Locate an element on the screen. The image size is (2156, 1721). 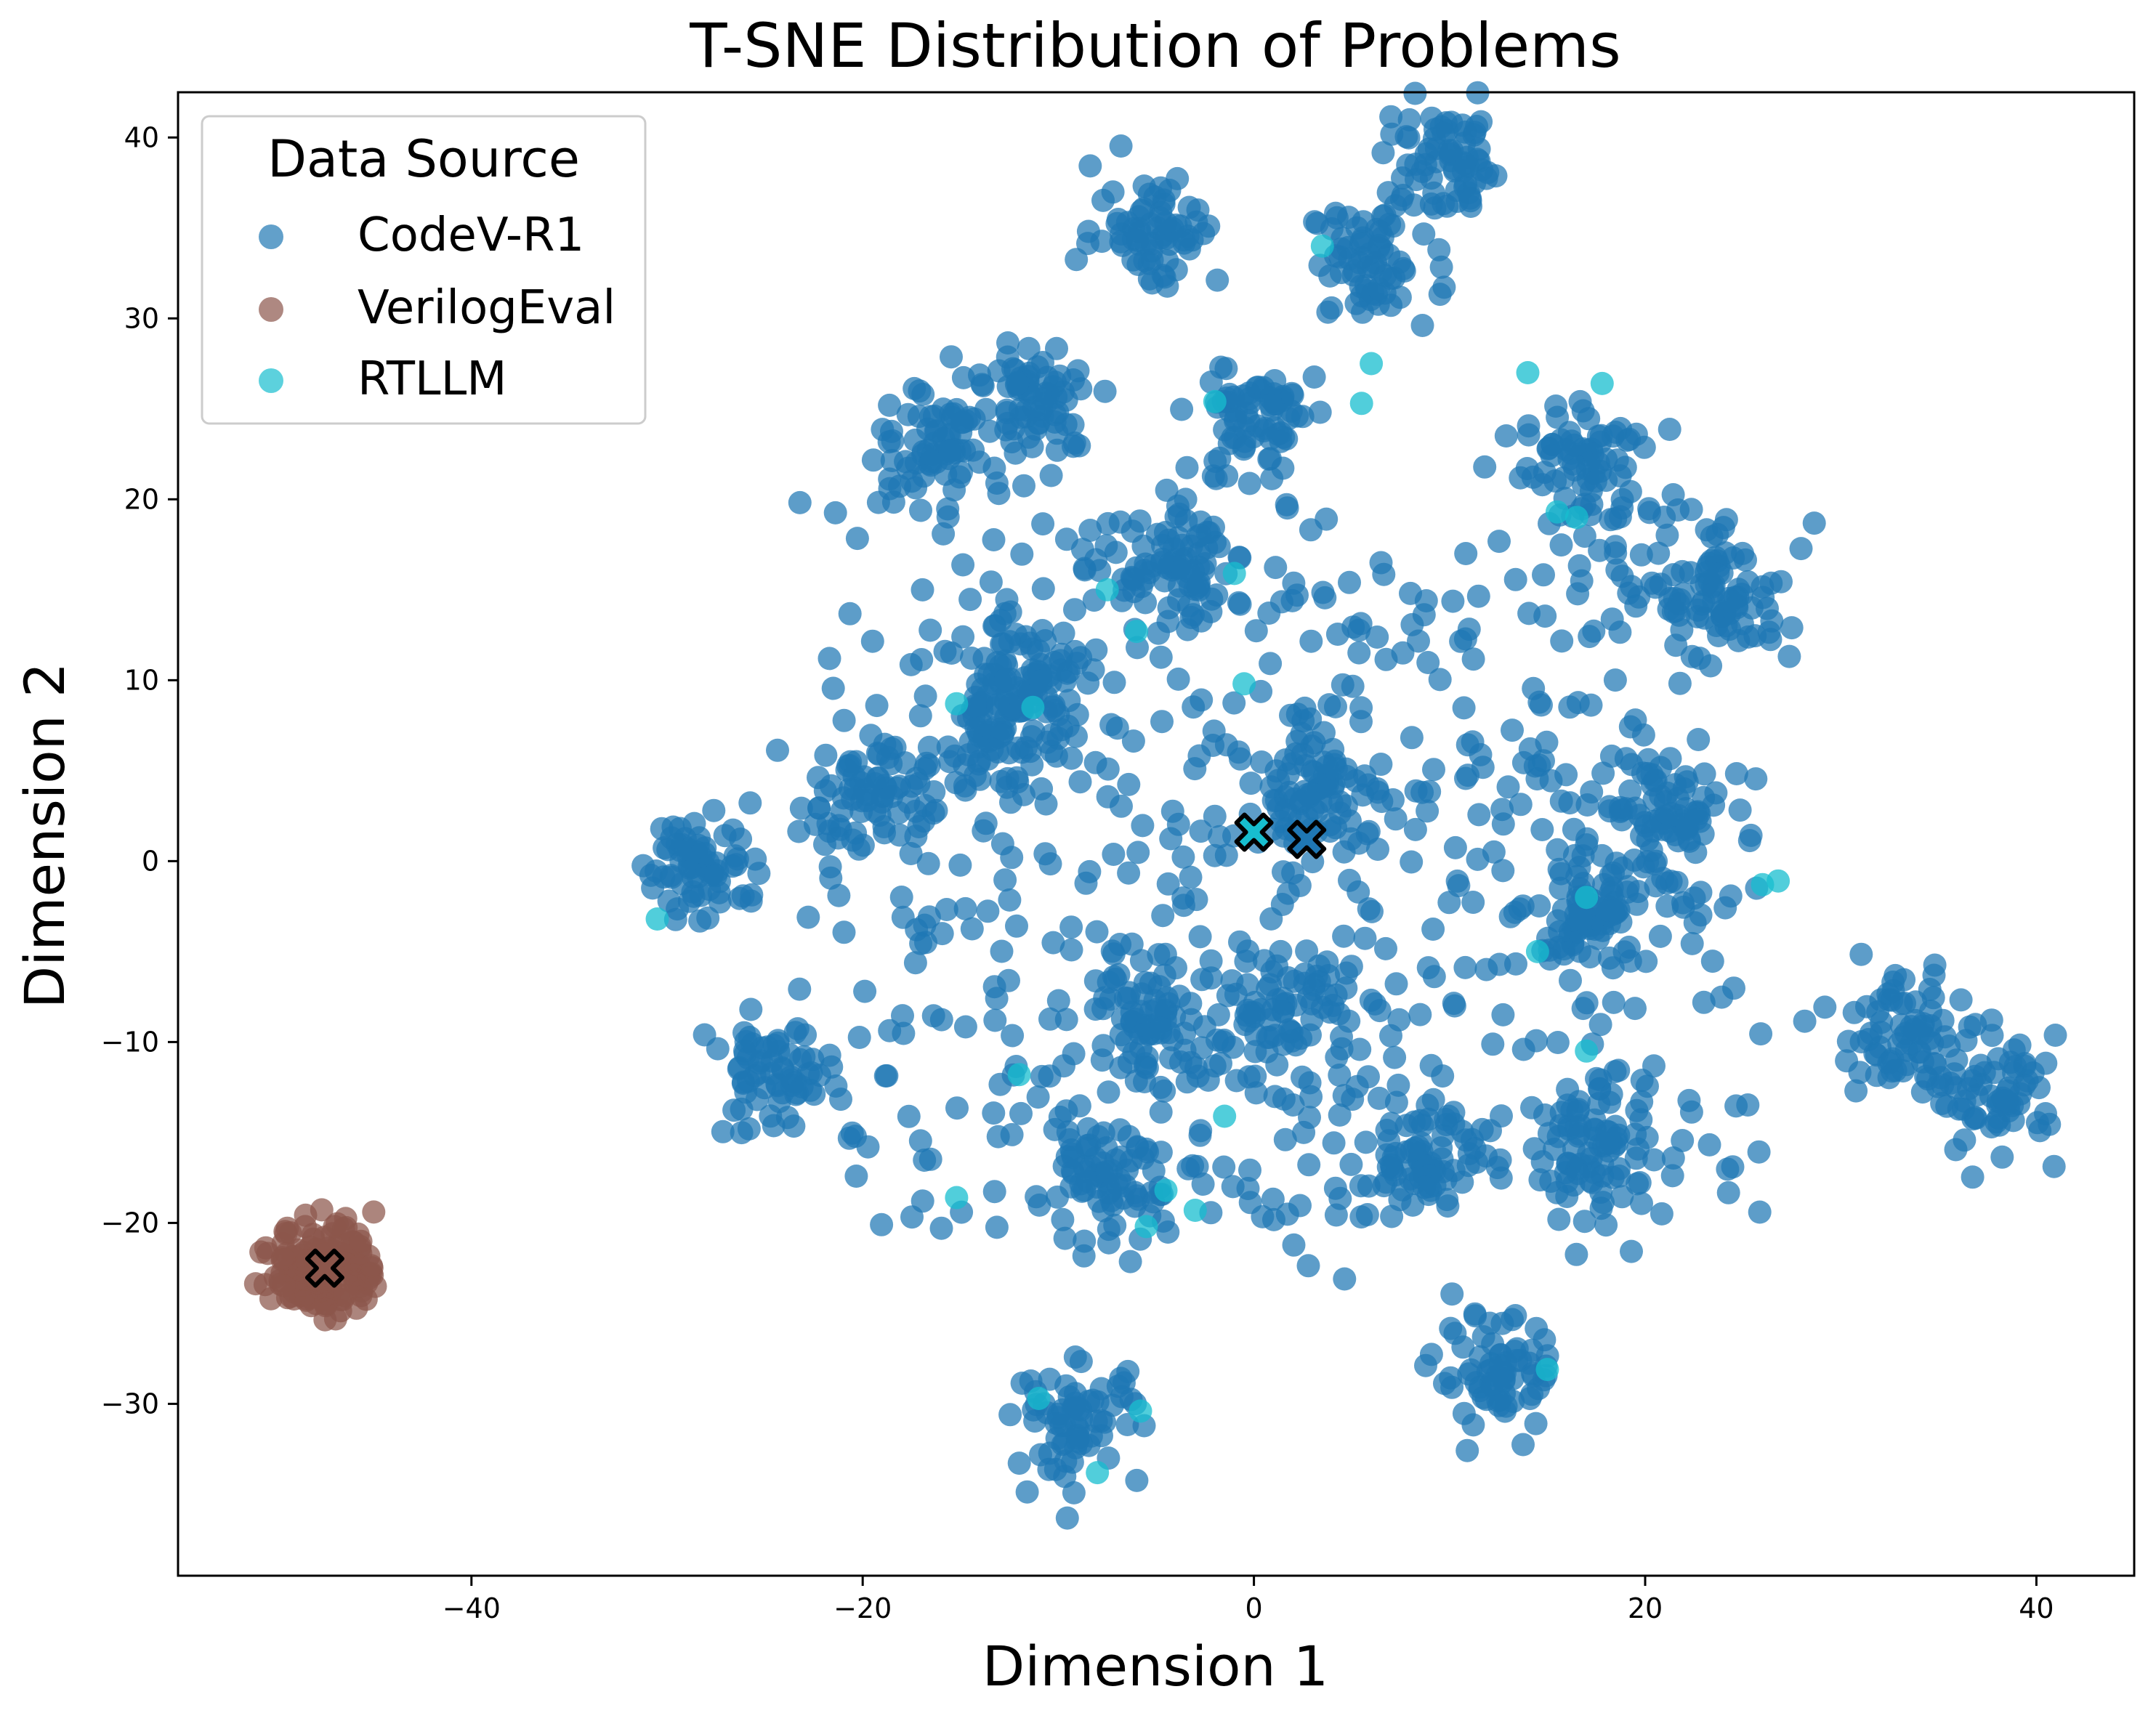
point-verilogeval is located at coordinates (374, 1212).